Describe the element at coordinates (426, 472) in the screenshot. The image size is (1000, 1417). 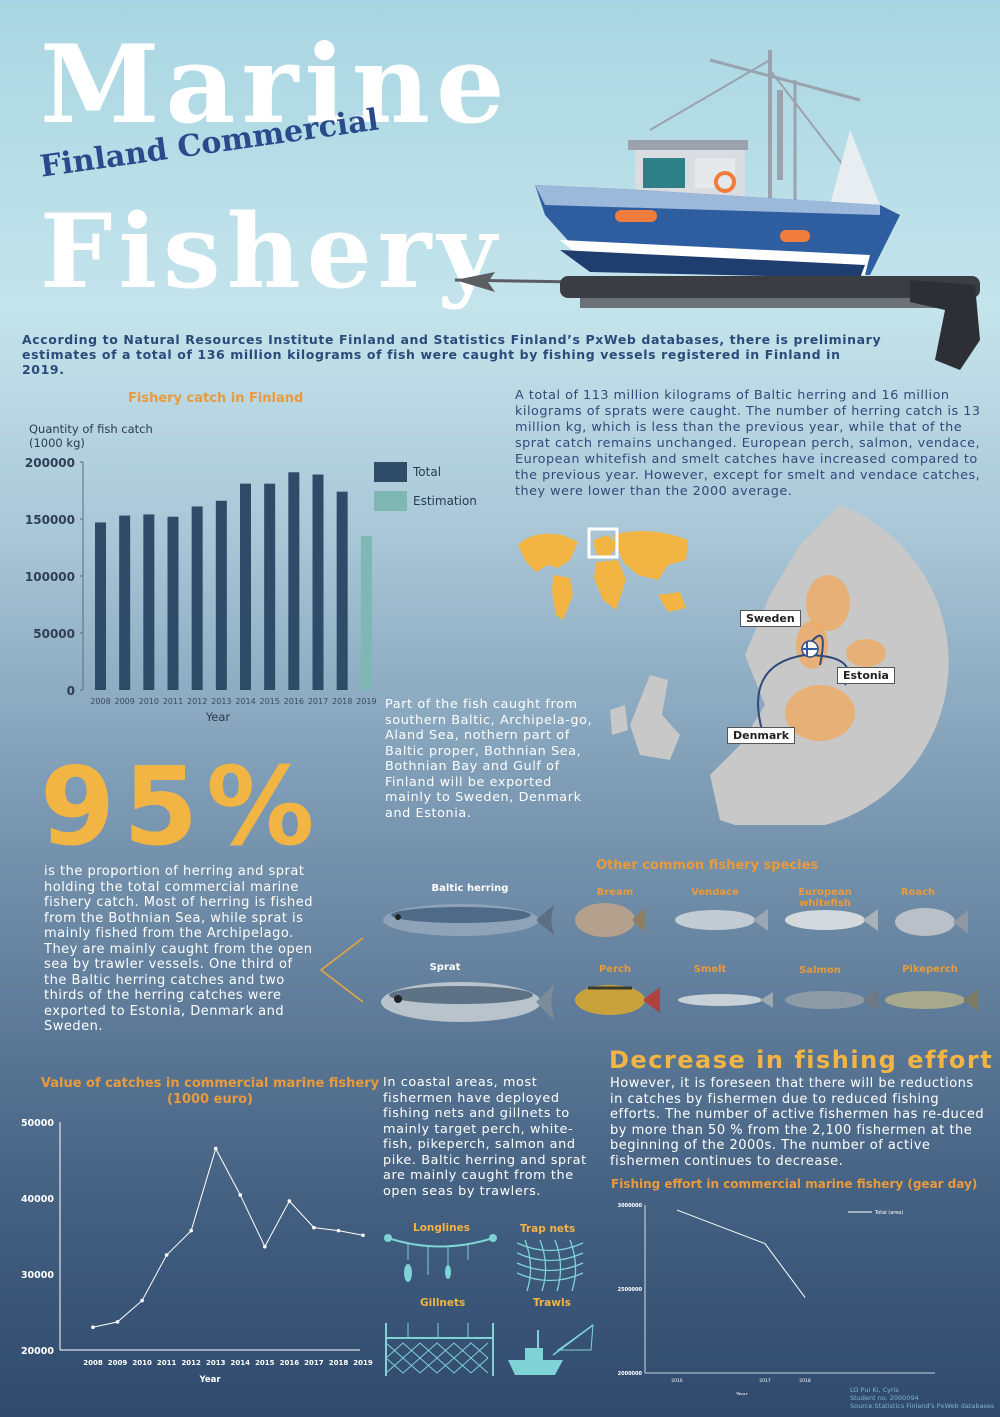
I see `legend-label-total: Total` at that location.